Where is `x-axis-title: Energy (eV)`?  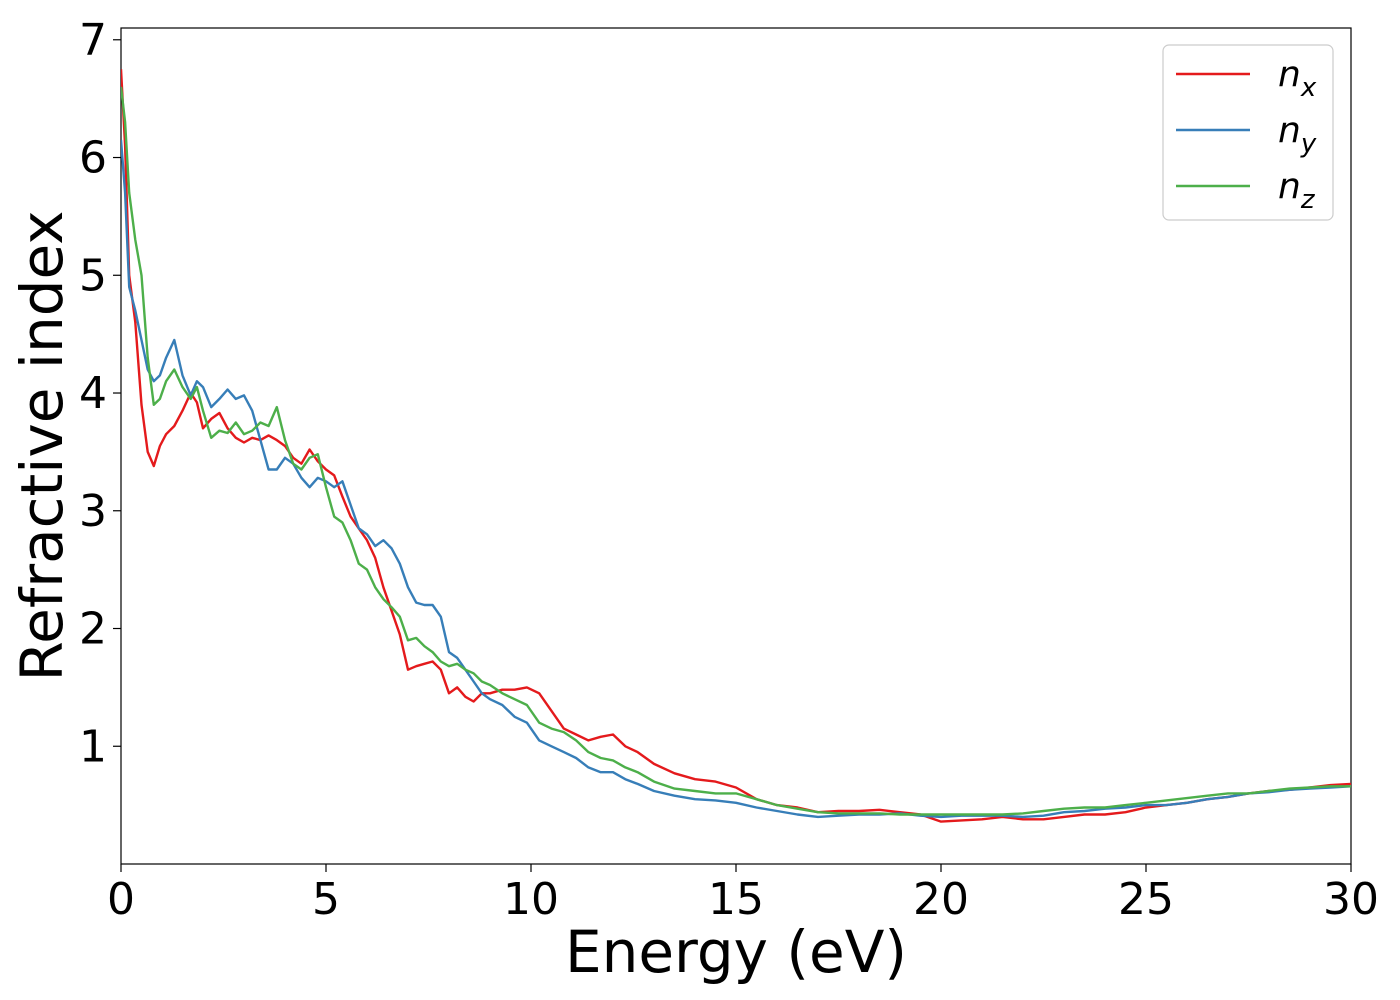 x-axis-title: Energy (eV) is located at coordinates (736, 952).